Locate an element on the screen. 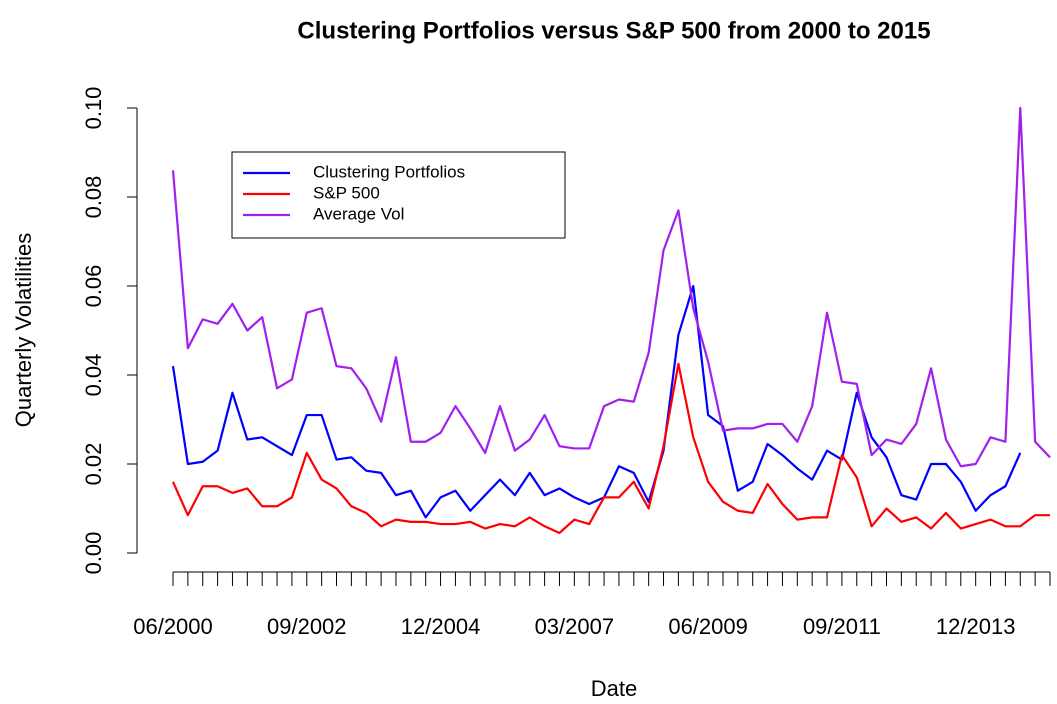 The width and height of the screenshot is (1057, 704). y-tick-label: 0.00 is located at coordinates (93, 553).